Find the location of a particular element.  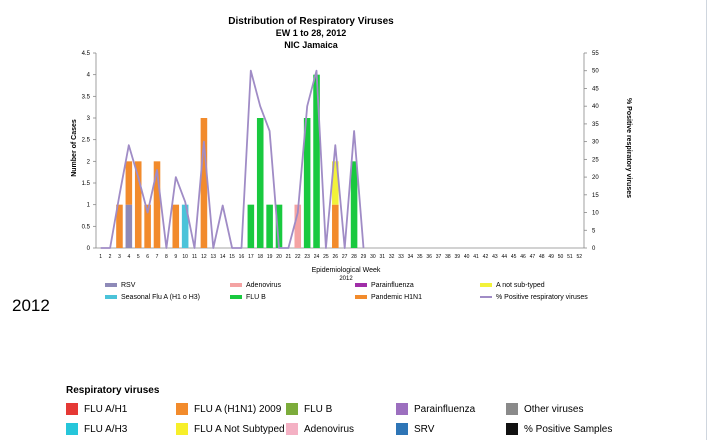

resp-legend-item-flu-a-h1: FLU A/H1 is located at coordinates (96, 409).